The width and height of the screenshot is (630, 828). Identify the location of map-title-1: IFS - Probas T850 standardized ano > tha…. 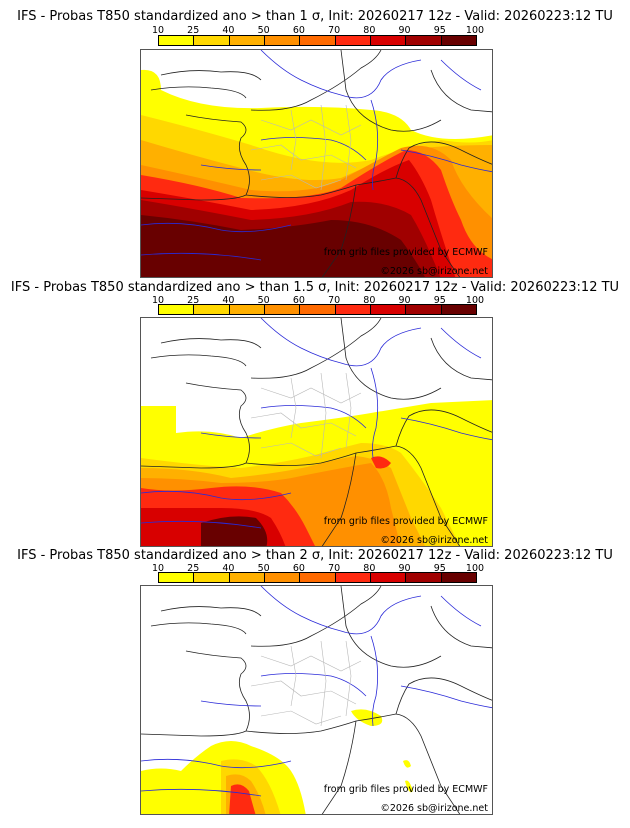
(315, 16).